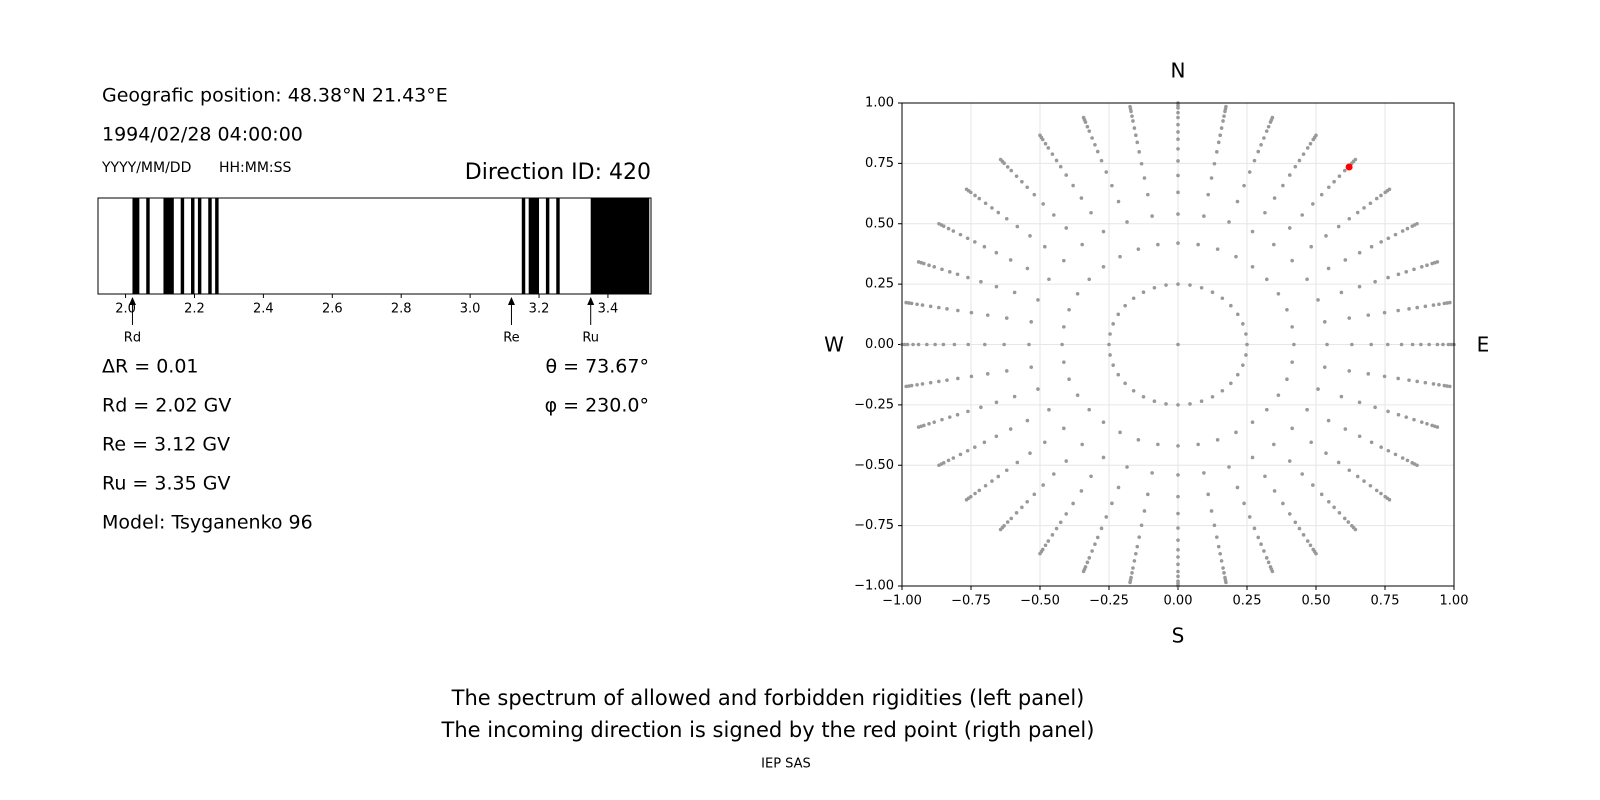  What do you see at coordinates (590, 338) in the screenshot?
I see `marker-label: Ru` at bounding box center [590, 338].